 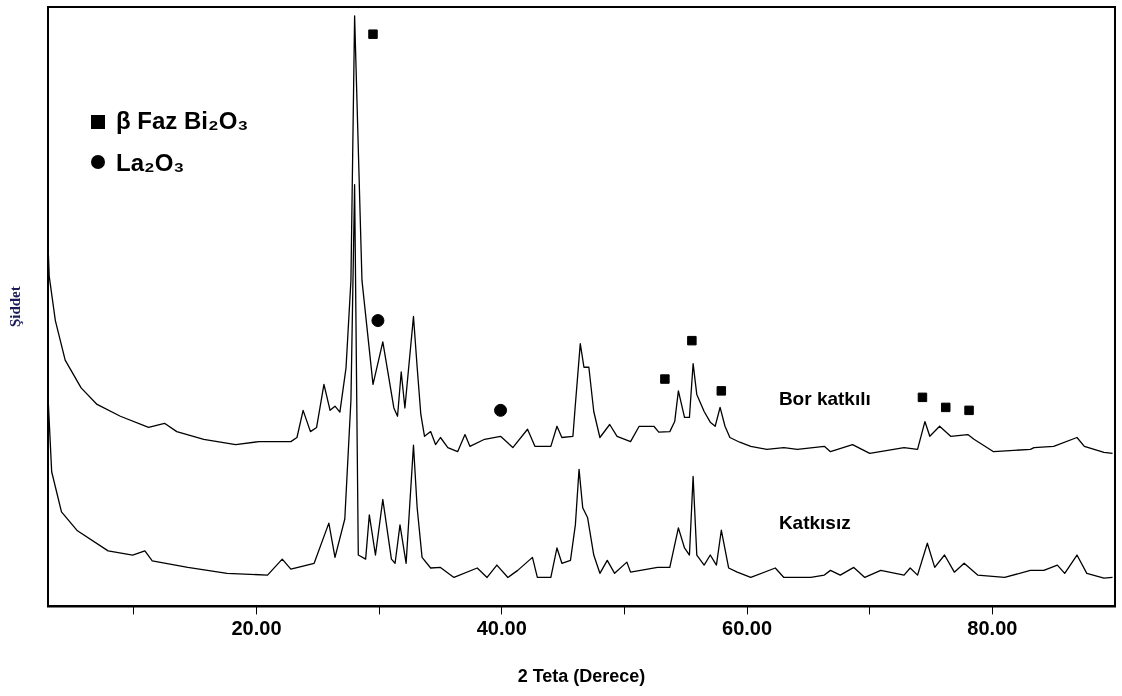 What do you see at coordinates (747, 627) in the screenshot?
I see `x-tick-label: 60.00` at bounding box center [747, 627].